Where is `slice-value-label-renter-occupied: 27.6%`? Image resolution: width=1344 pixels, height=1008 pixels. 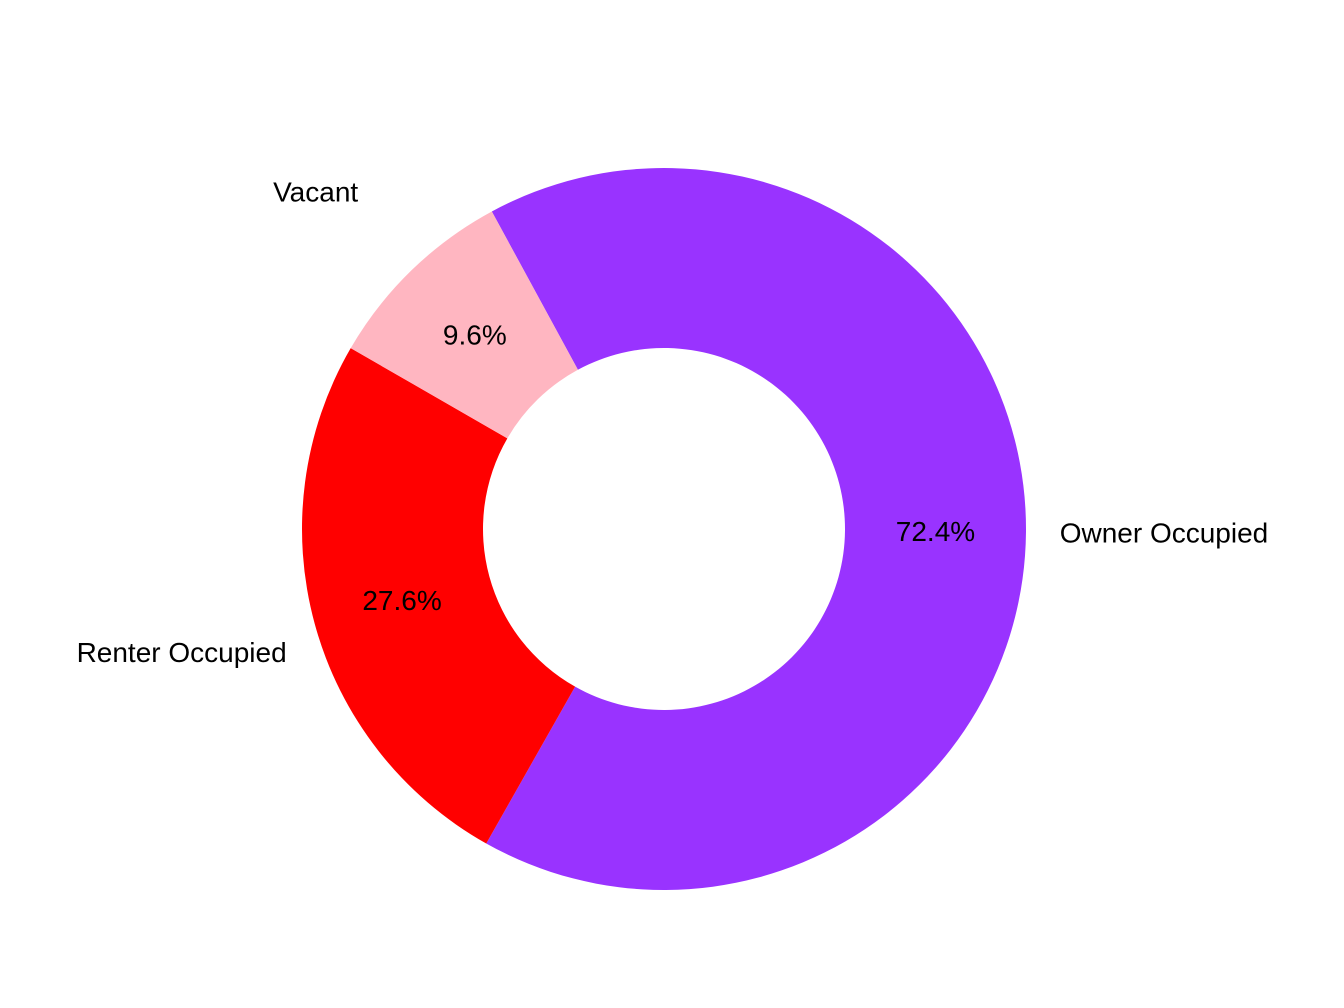 slice-value-label-renter-occupied: 27.6% is located at coordinates (401, 600).